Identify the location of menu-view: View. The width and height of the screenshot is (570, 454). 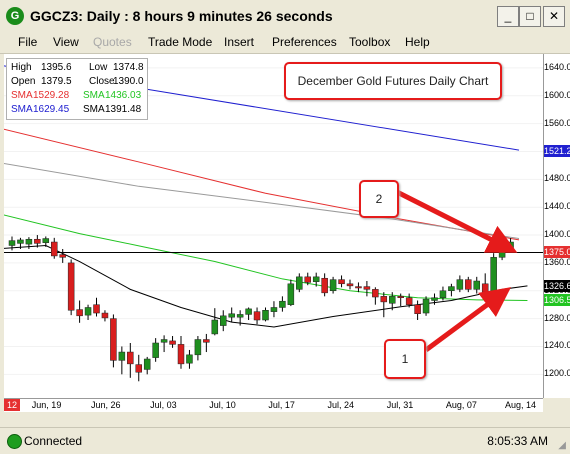
(66, 42).